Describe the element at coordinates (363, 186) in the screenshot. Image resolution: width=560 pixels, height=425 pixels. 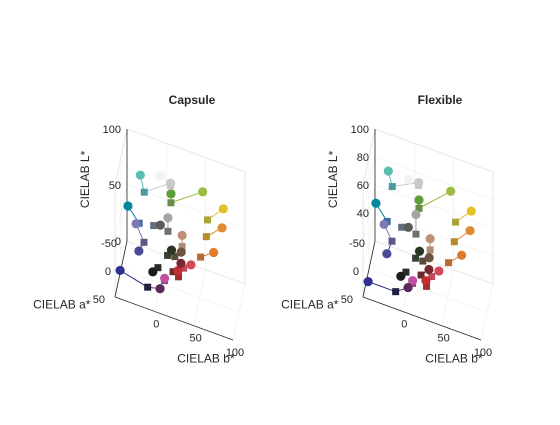
I see `z-tick-label: 60` at that location.